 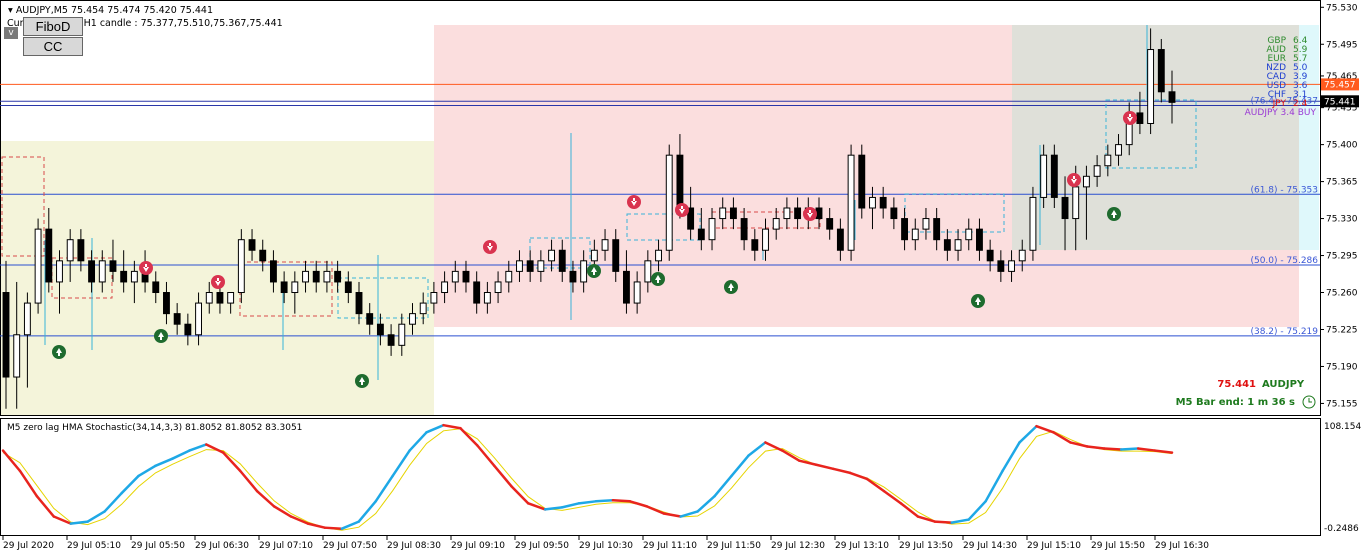 I want to click on signal-text: AUDJPY 3.4 BUY, so click(x=1281, y=113).